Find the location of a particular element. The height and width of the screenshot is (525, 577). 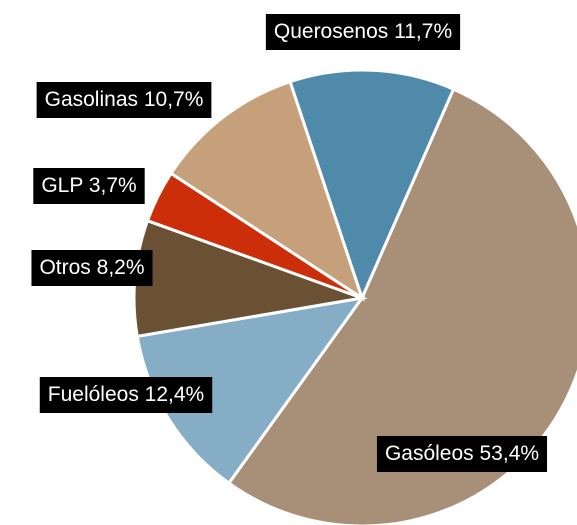

label-value: 53,4% is located at coordinates (510, 453).